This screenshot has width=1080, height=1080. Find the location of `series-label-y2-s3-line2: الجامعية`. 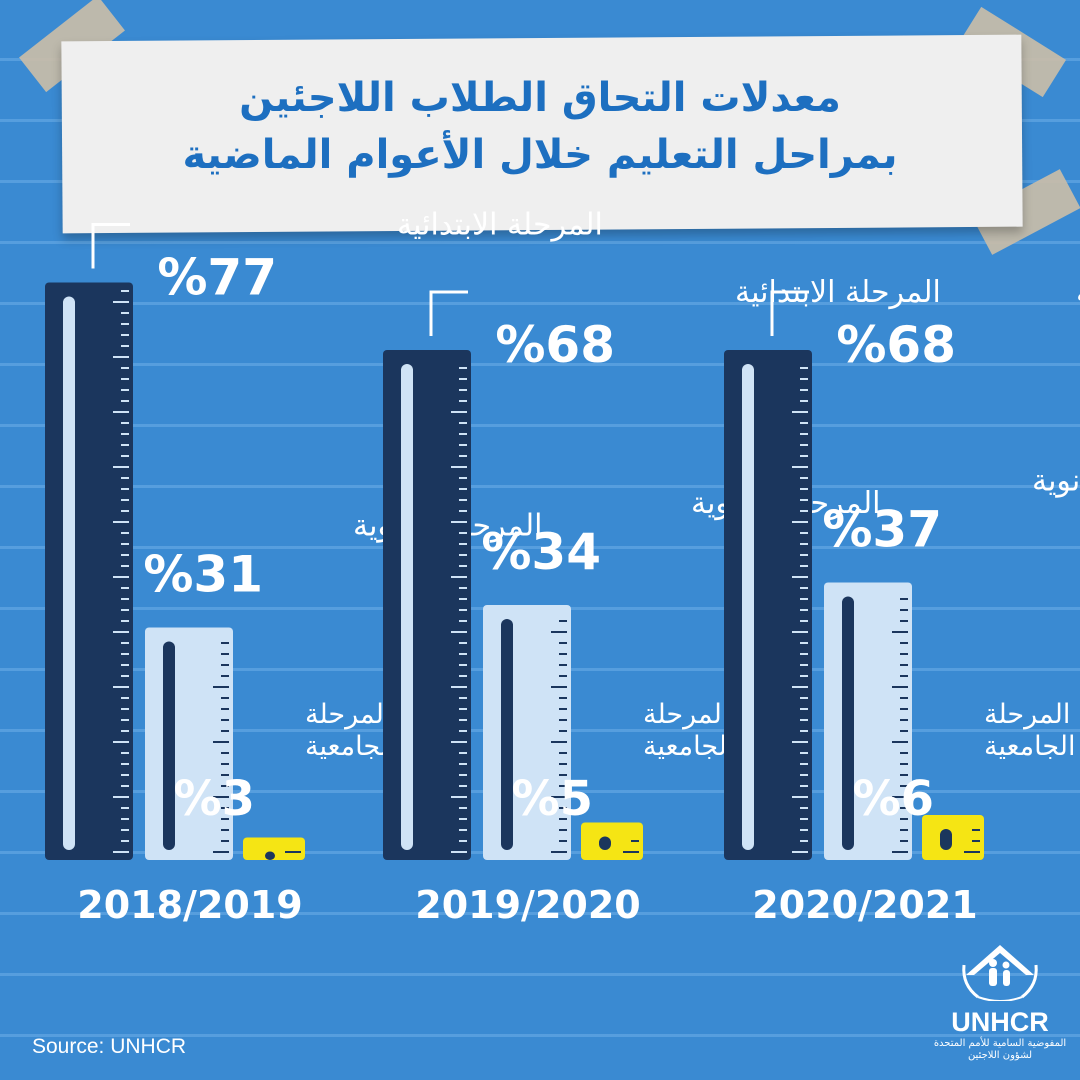

series-label-y2-s3-line2: الجامعية is located at coordinates (689, 746).